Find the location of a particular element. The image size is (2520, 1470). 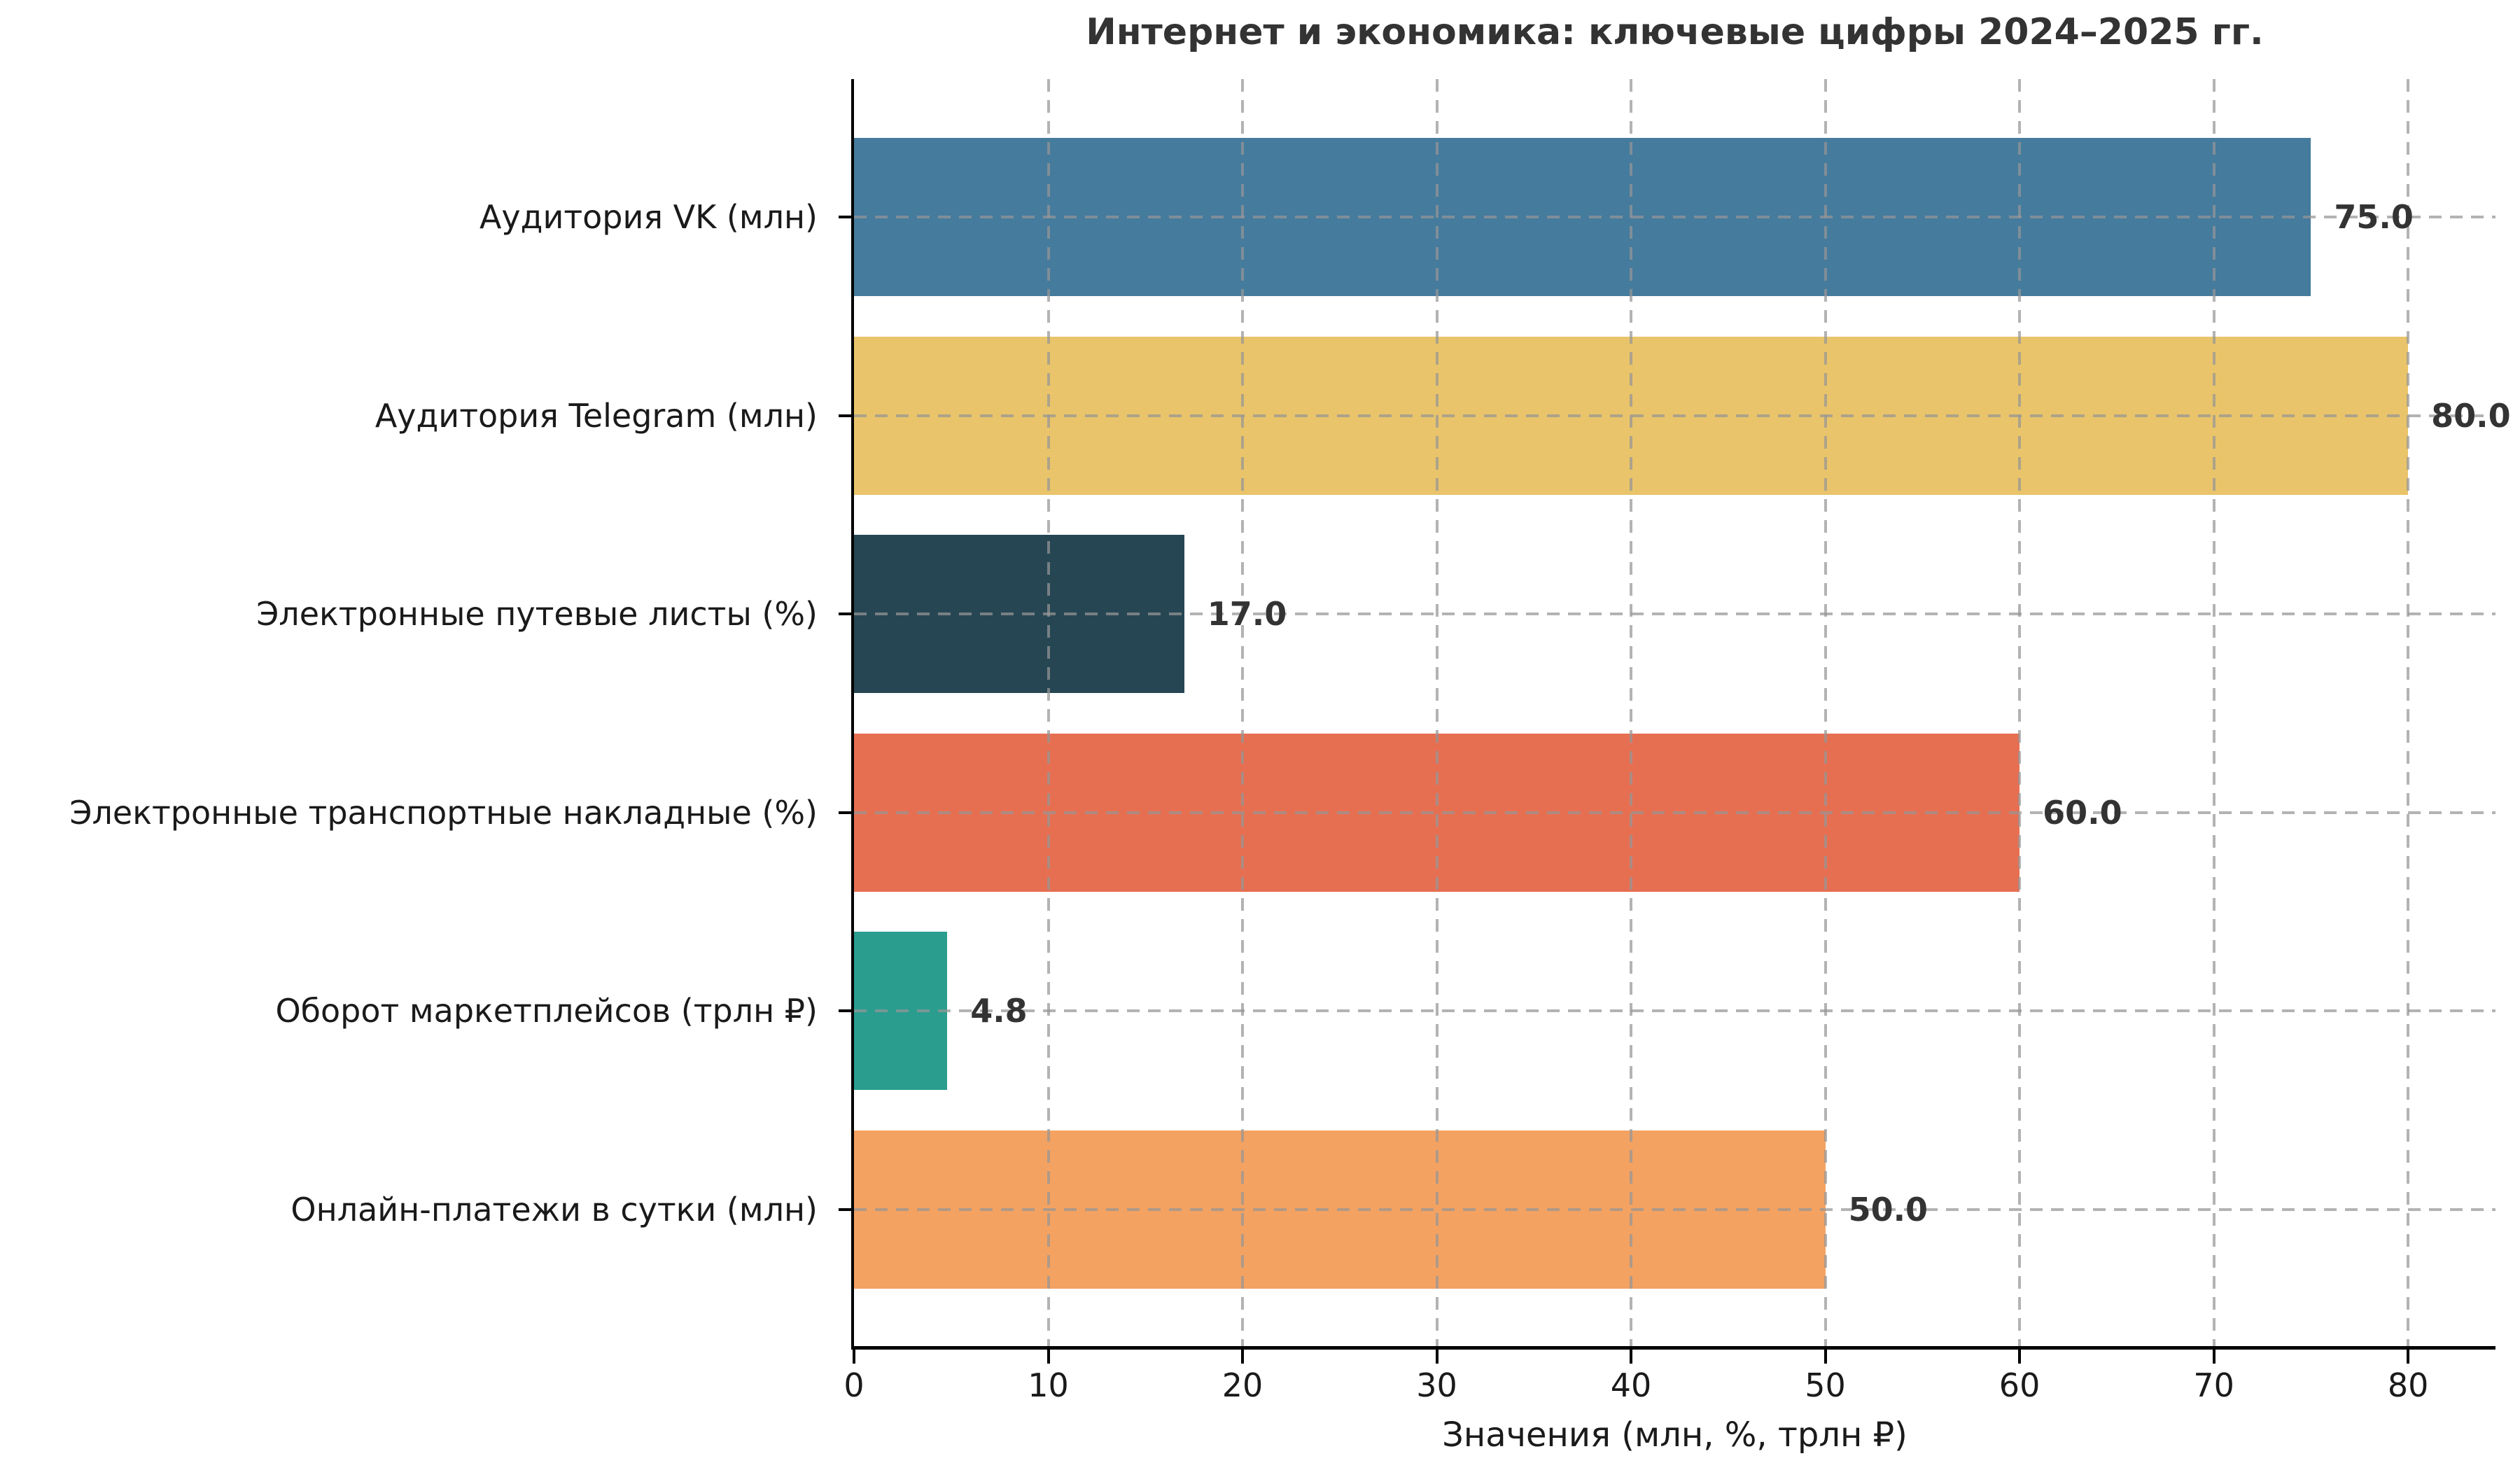

x-tick-label: 10 is located at coordinates (1048, 1385).